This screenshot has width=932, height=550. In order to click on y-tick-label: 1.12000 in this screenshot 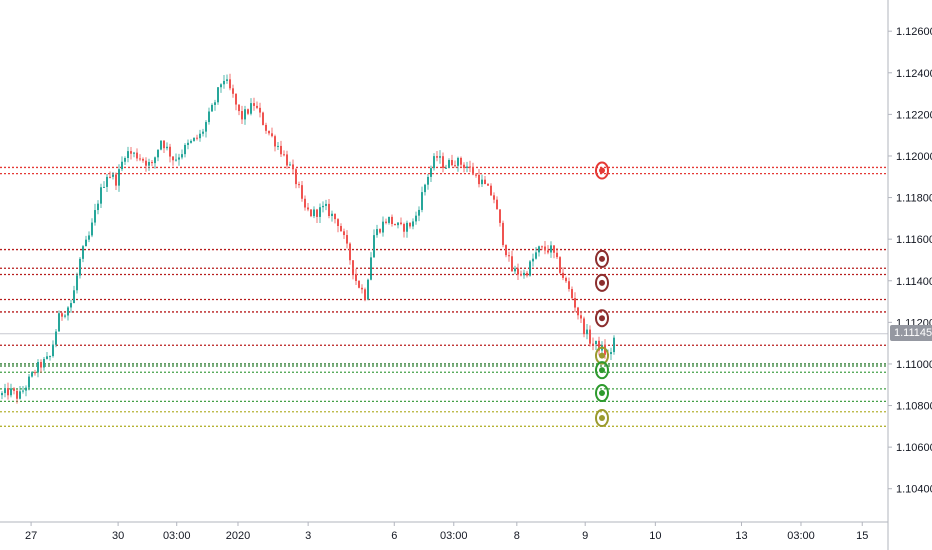, I will do `click(914, 157)`.